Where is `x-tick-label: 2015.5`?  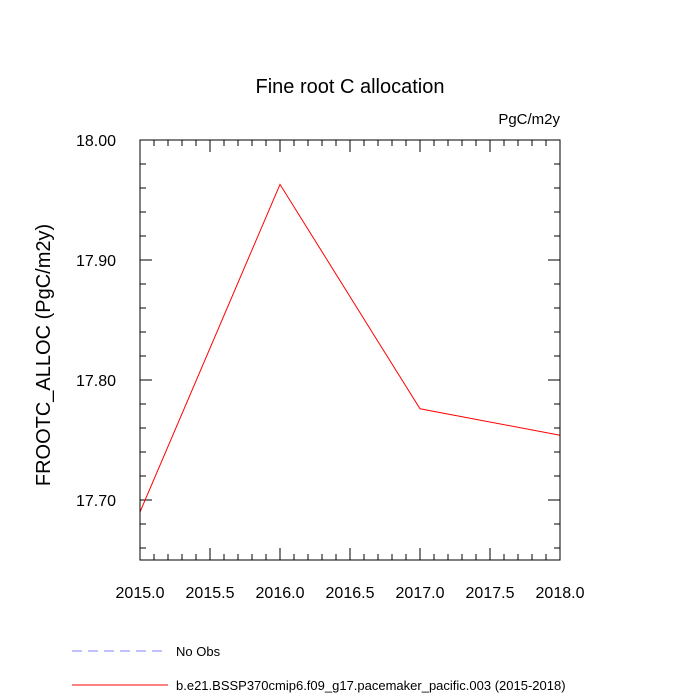
x-tick-label: 2015.5 is located at coordinates (210, 593).